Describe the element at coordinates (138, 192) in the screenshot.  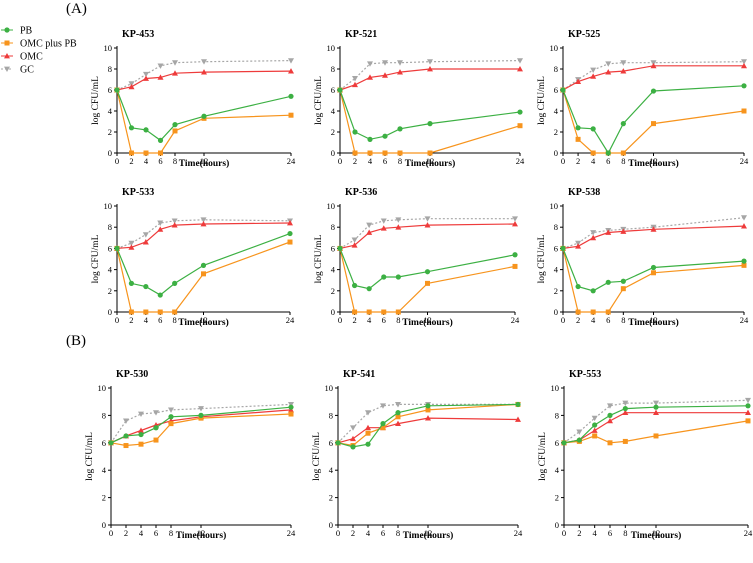
I see `chart-title: KP-533` at that location.